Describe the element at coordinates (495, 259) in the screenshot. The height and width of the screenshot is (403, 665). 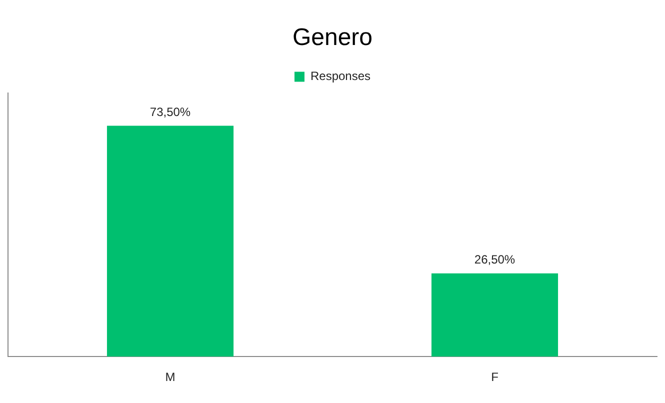
I see `data-label: 26,50%` at that location.